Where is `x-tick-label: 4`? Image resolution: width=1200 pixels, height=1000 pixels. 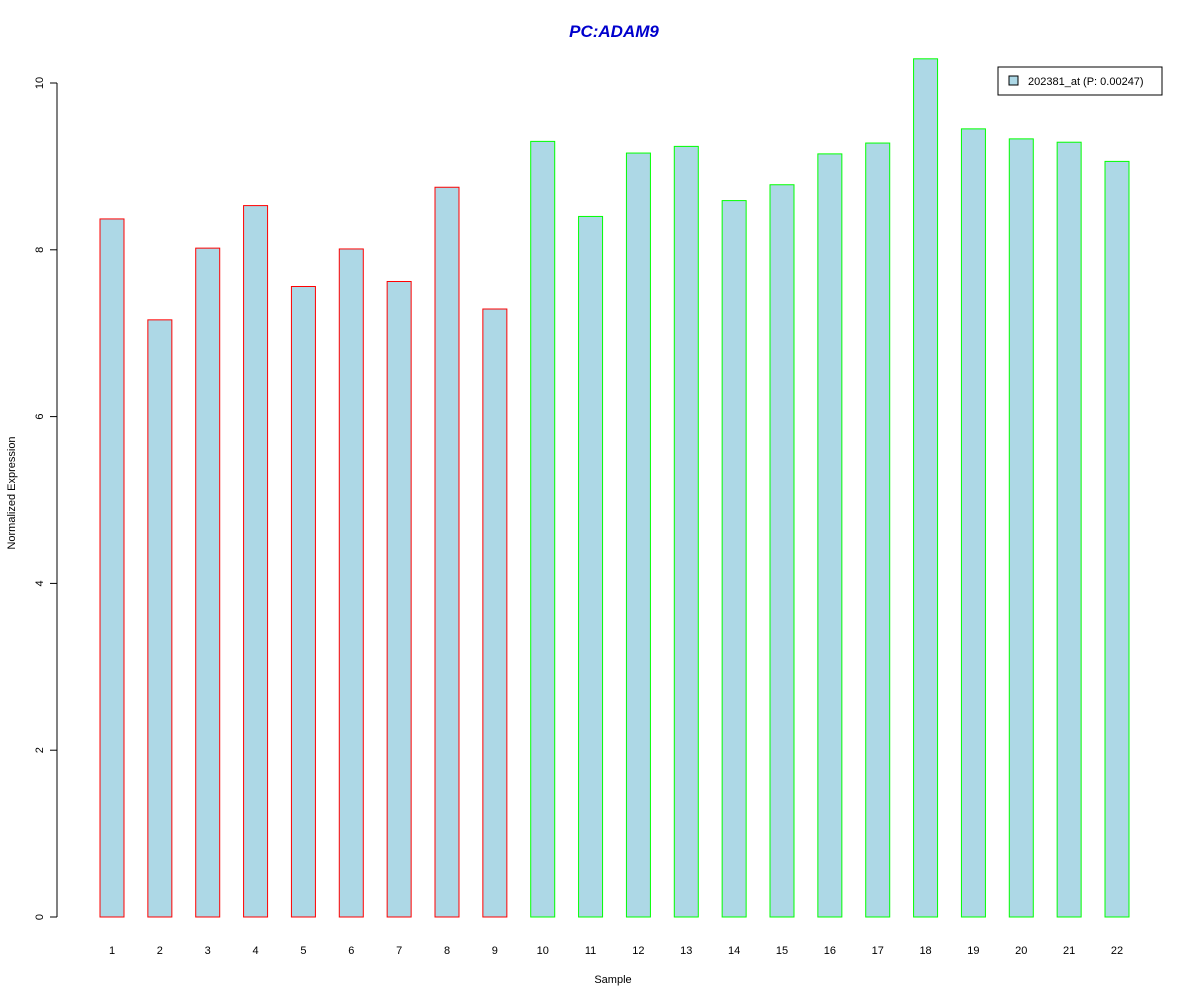
x-tick-label: 4 is located at coordinates (256, 951).